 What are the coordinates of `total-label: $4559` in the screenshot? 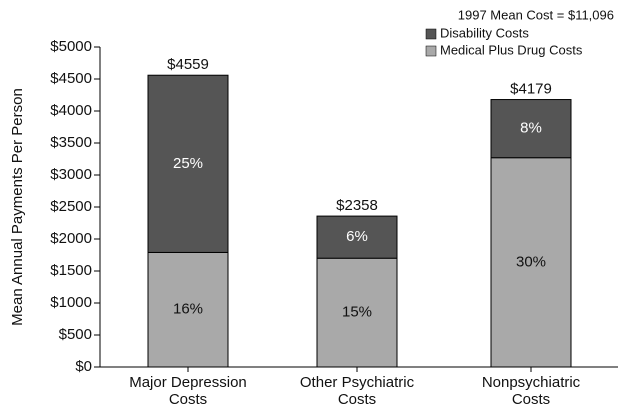 It's located at (188, 64).